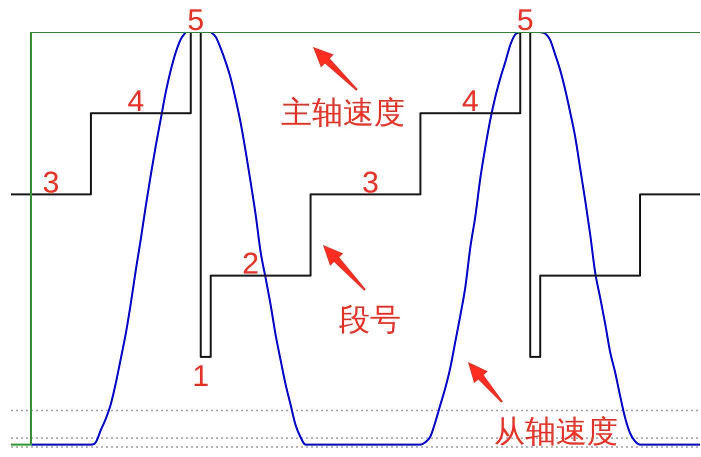 The image size is (701, 457). Describe the element at coordinates (201, 376) in the screenshot. I see `data-label: 1` at that location.